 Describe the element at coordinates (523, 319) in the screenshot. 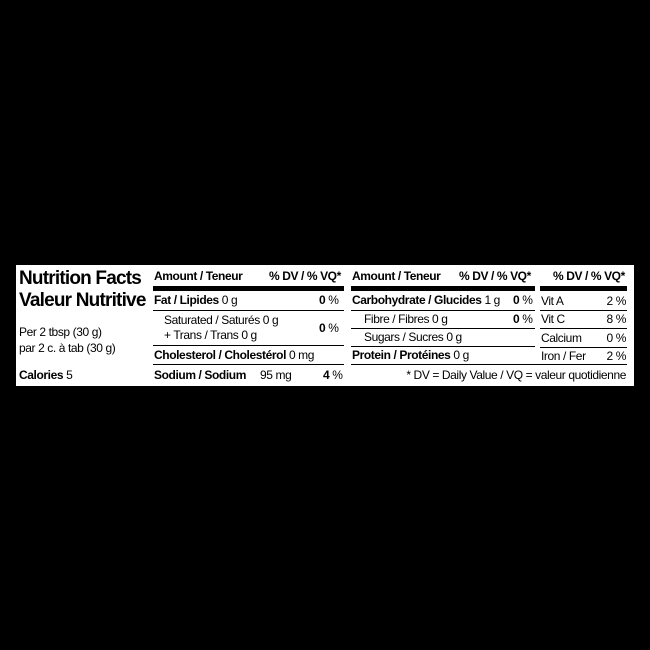

I see `fibre-dv: 0 %` at that location.